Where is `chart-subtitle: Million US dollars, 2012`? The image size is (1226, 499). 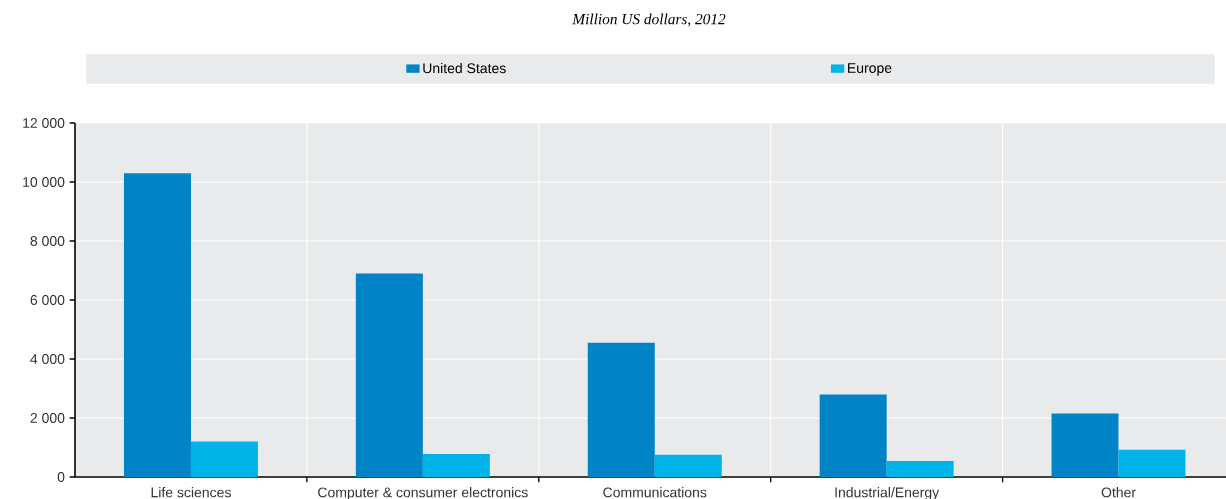
chart-subtitle: Million US dollars, 2012 is located at coordinates (649, 20).